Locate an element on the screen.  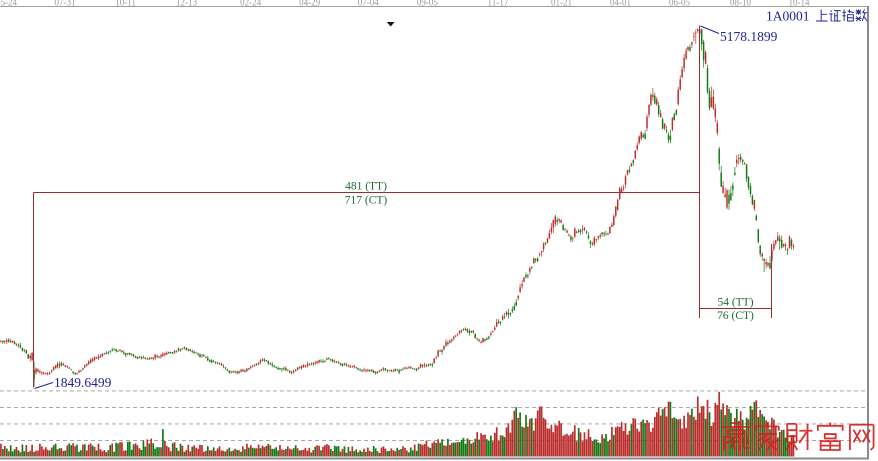
svg-text: 12-13 is located at coordinates (186, 4).